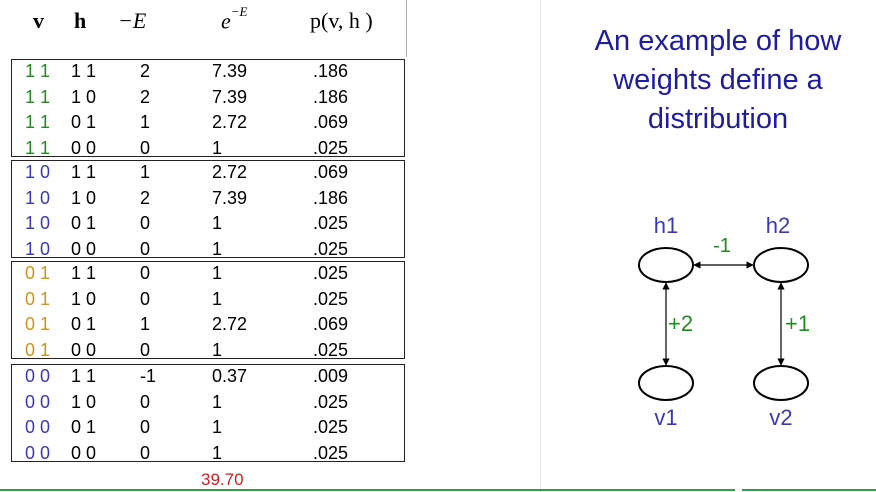  What do you see at coordinates (797, 323) in the screenshot?
I see `weight-h2-v2: +1` at bounding box center [797, 323].